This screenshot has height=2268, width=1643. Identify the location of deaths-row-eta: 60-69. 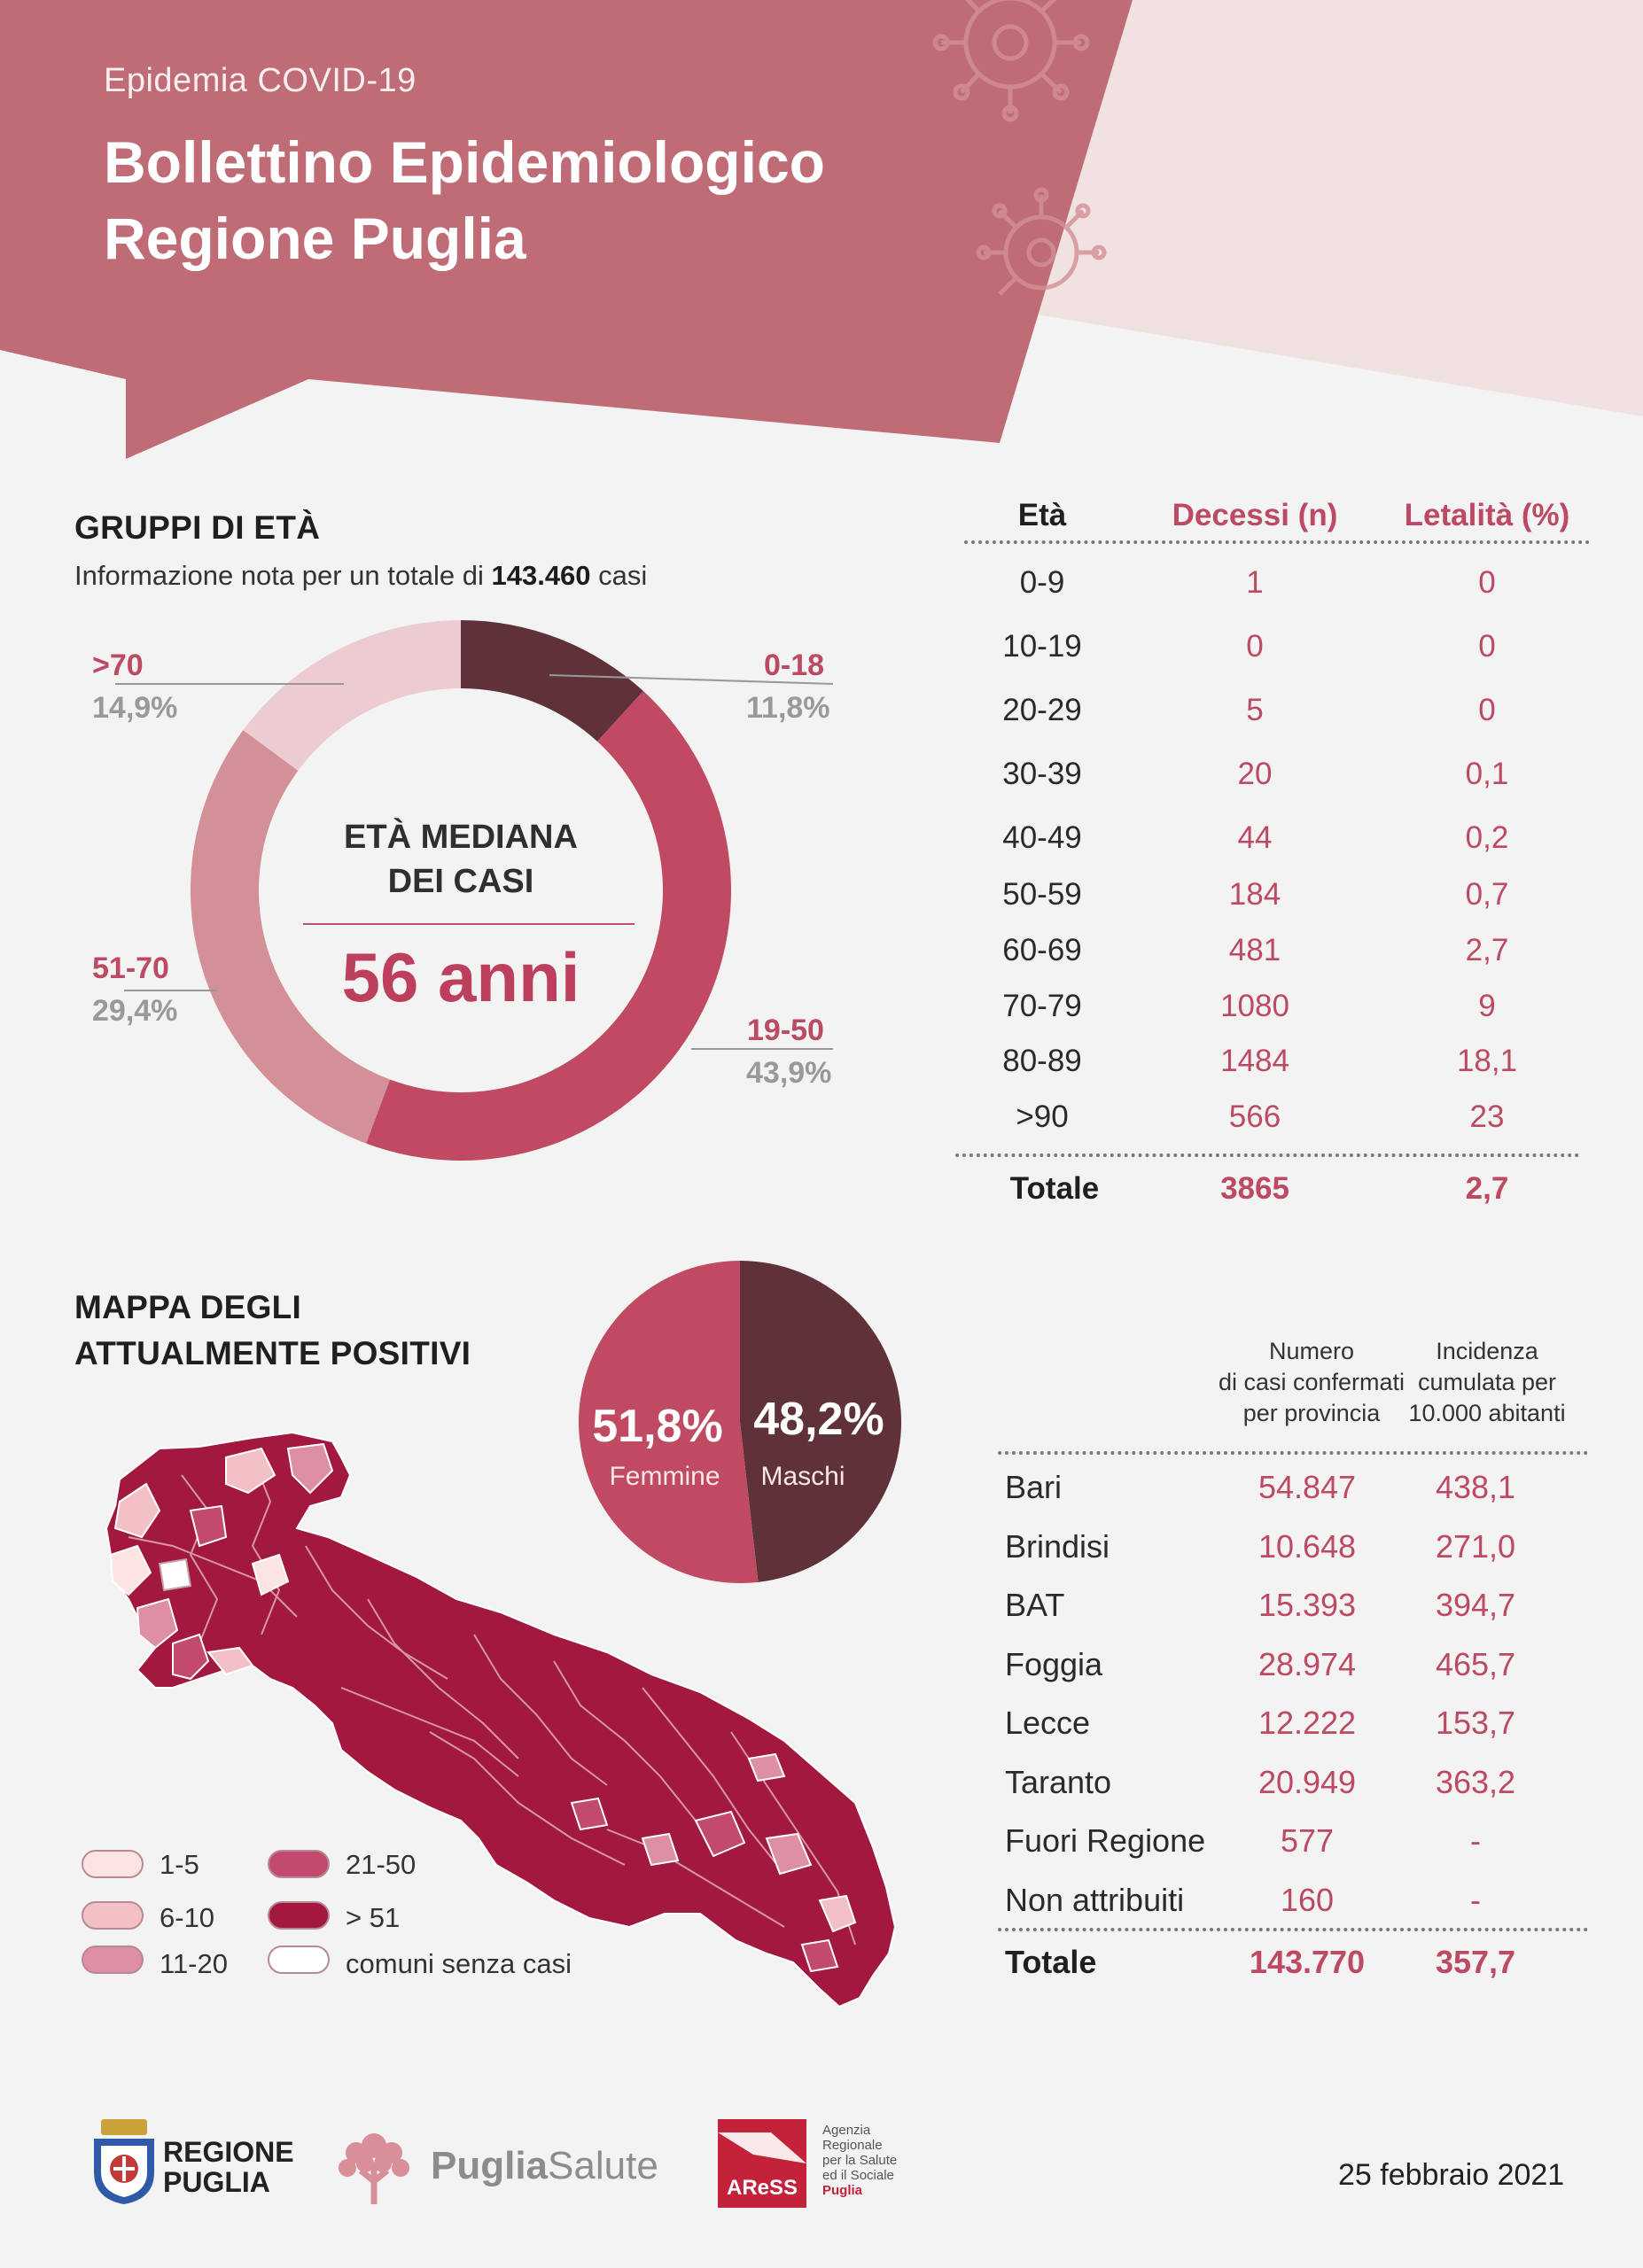
(1042, 950).